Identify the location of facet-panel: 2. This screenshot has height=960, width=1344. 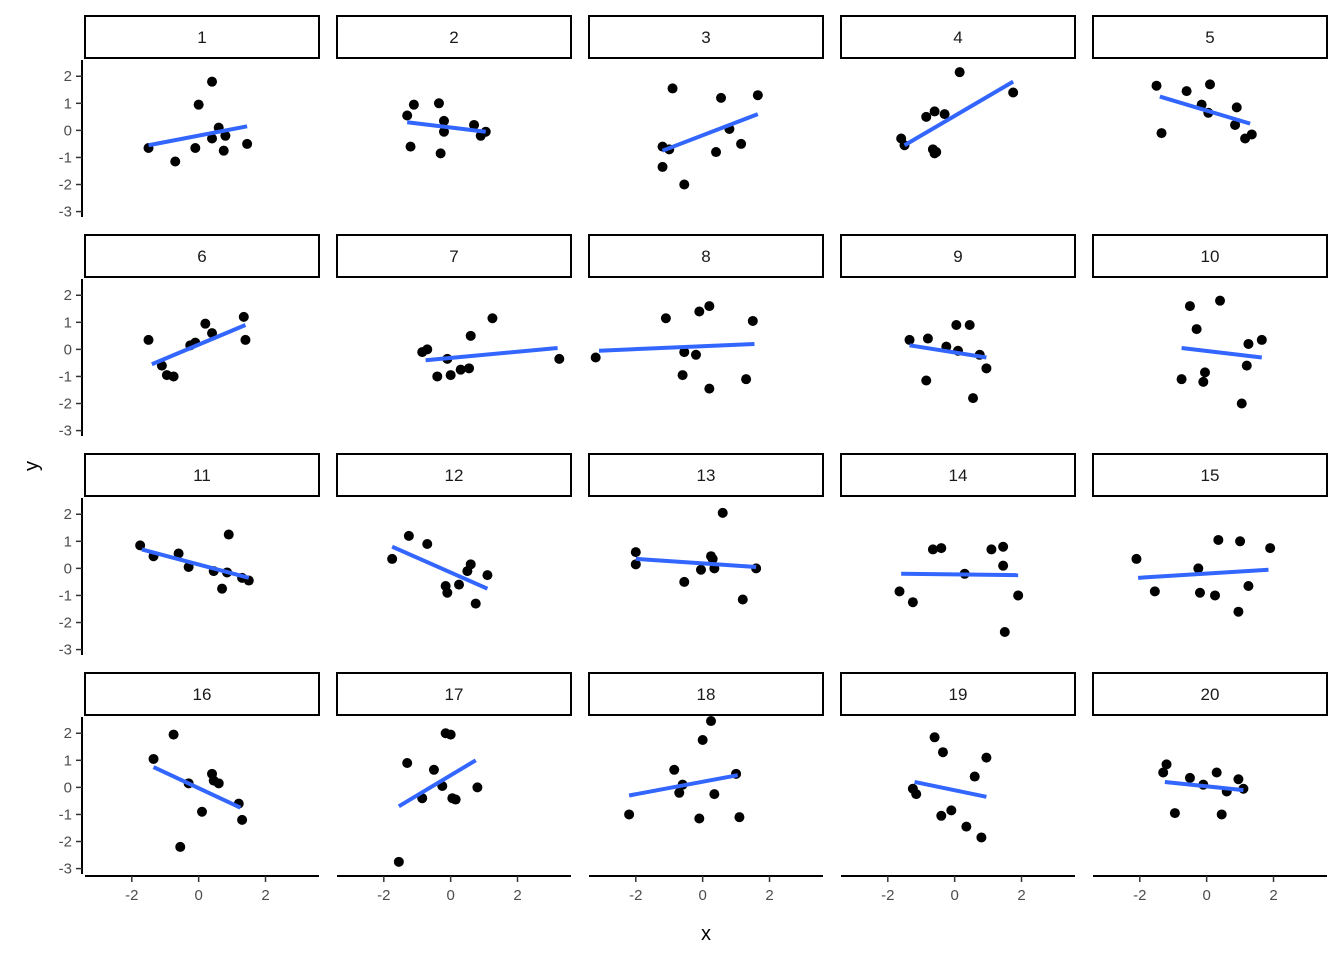
(454, 87).